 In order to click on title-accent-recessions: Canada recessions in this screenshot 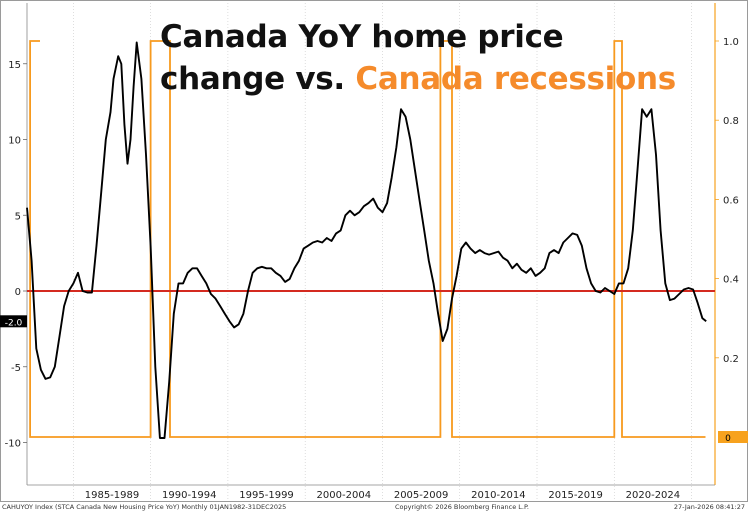, I will do `click(515, 79)`.